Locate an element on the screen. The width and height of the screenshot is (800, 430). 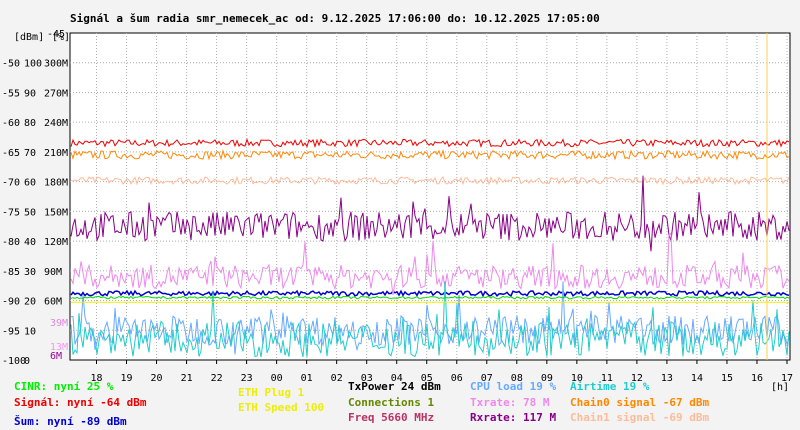
y-tick-rate: 270M is located at coordinates (56, 93).